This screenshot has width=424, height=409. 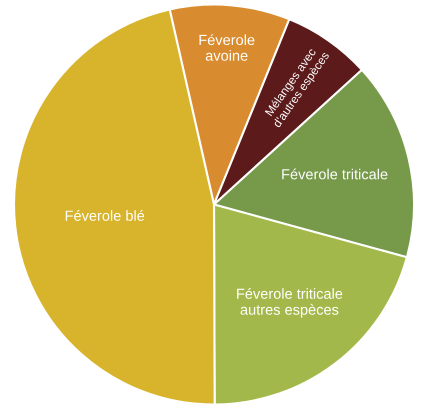 What do you see at coordinates (289, 303) in the screenshot?
I see `slice-label: Féverole triticale autres espèces` at bounding box center [289, 303].